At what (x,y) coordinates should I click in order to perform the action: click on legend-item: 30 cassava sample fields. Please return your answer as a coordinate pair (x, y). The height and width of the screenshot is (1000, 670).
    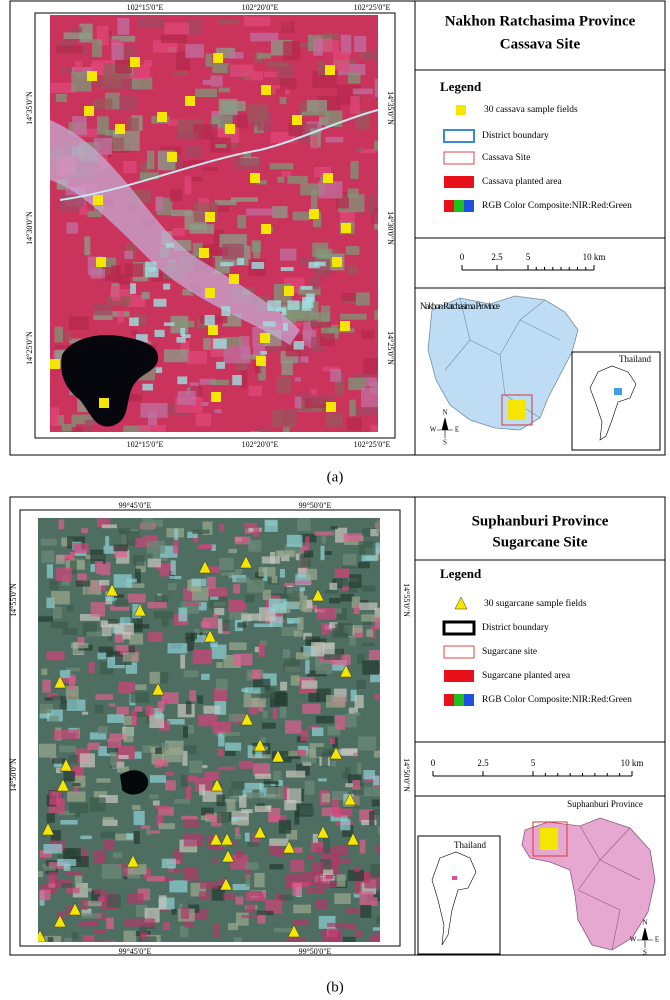
    Looking at the image, I should click on (531, 109).